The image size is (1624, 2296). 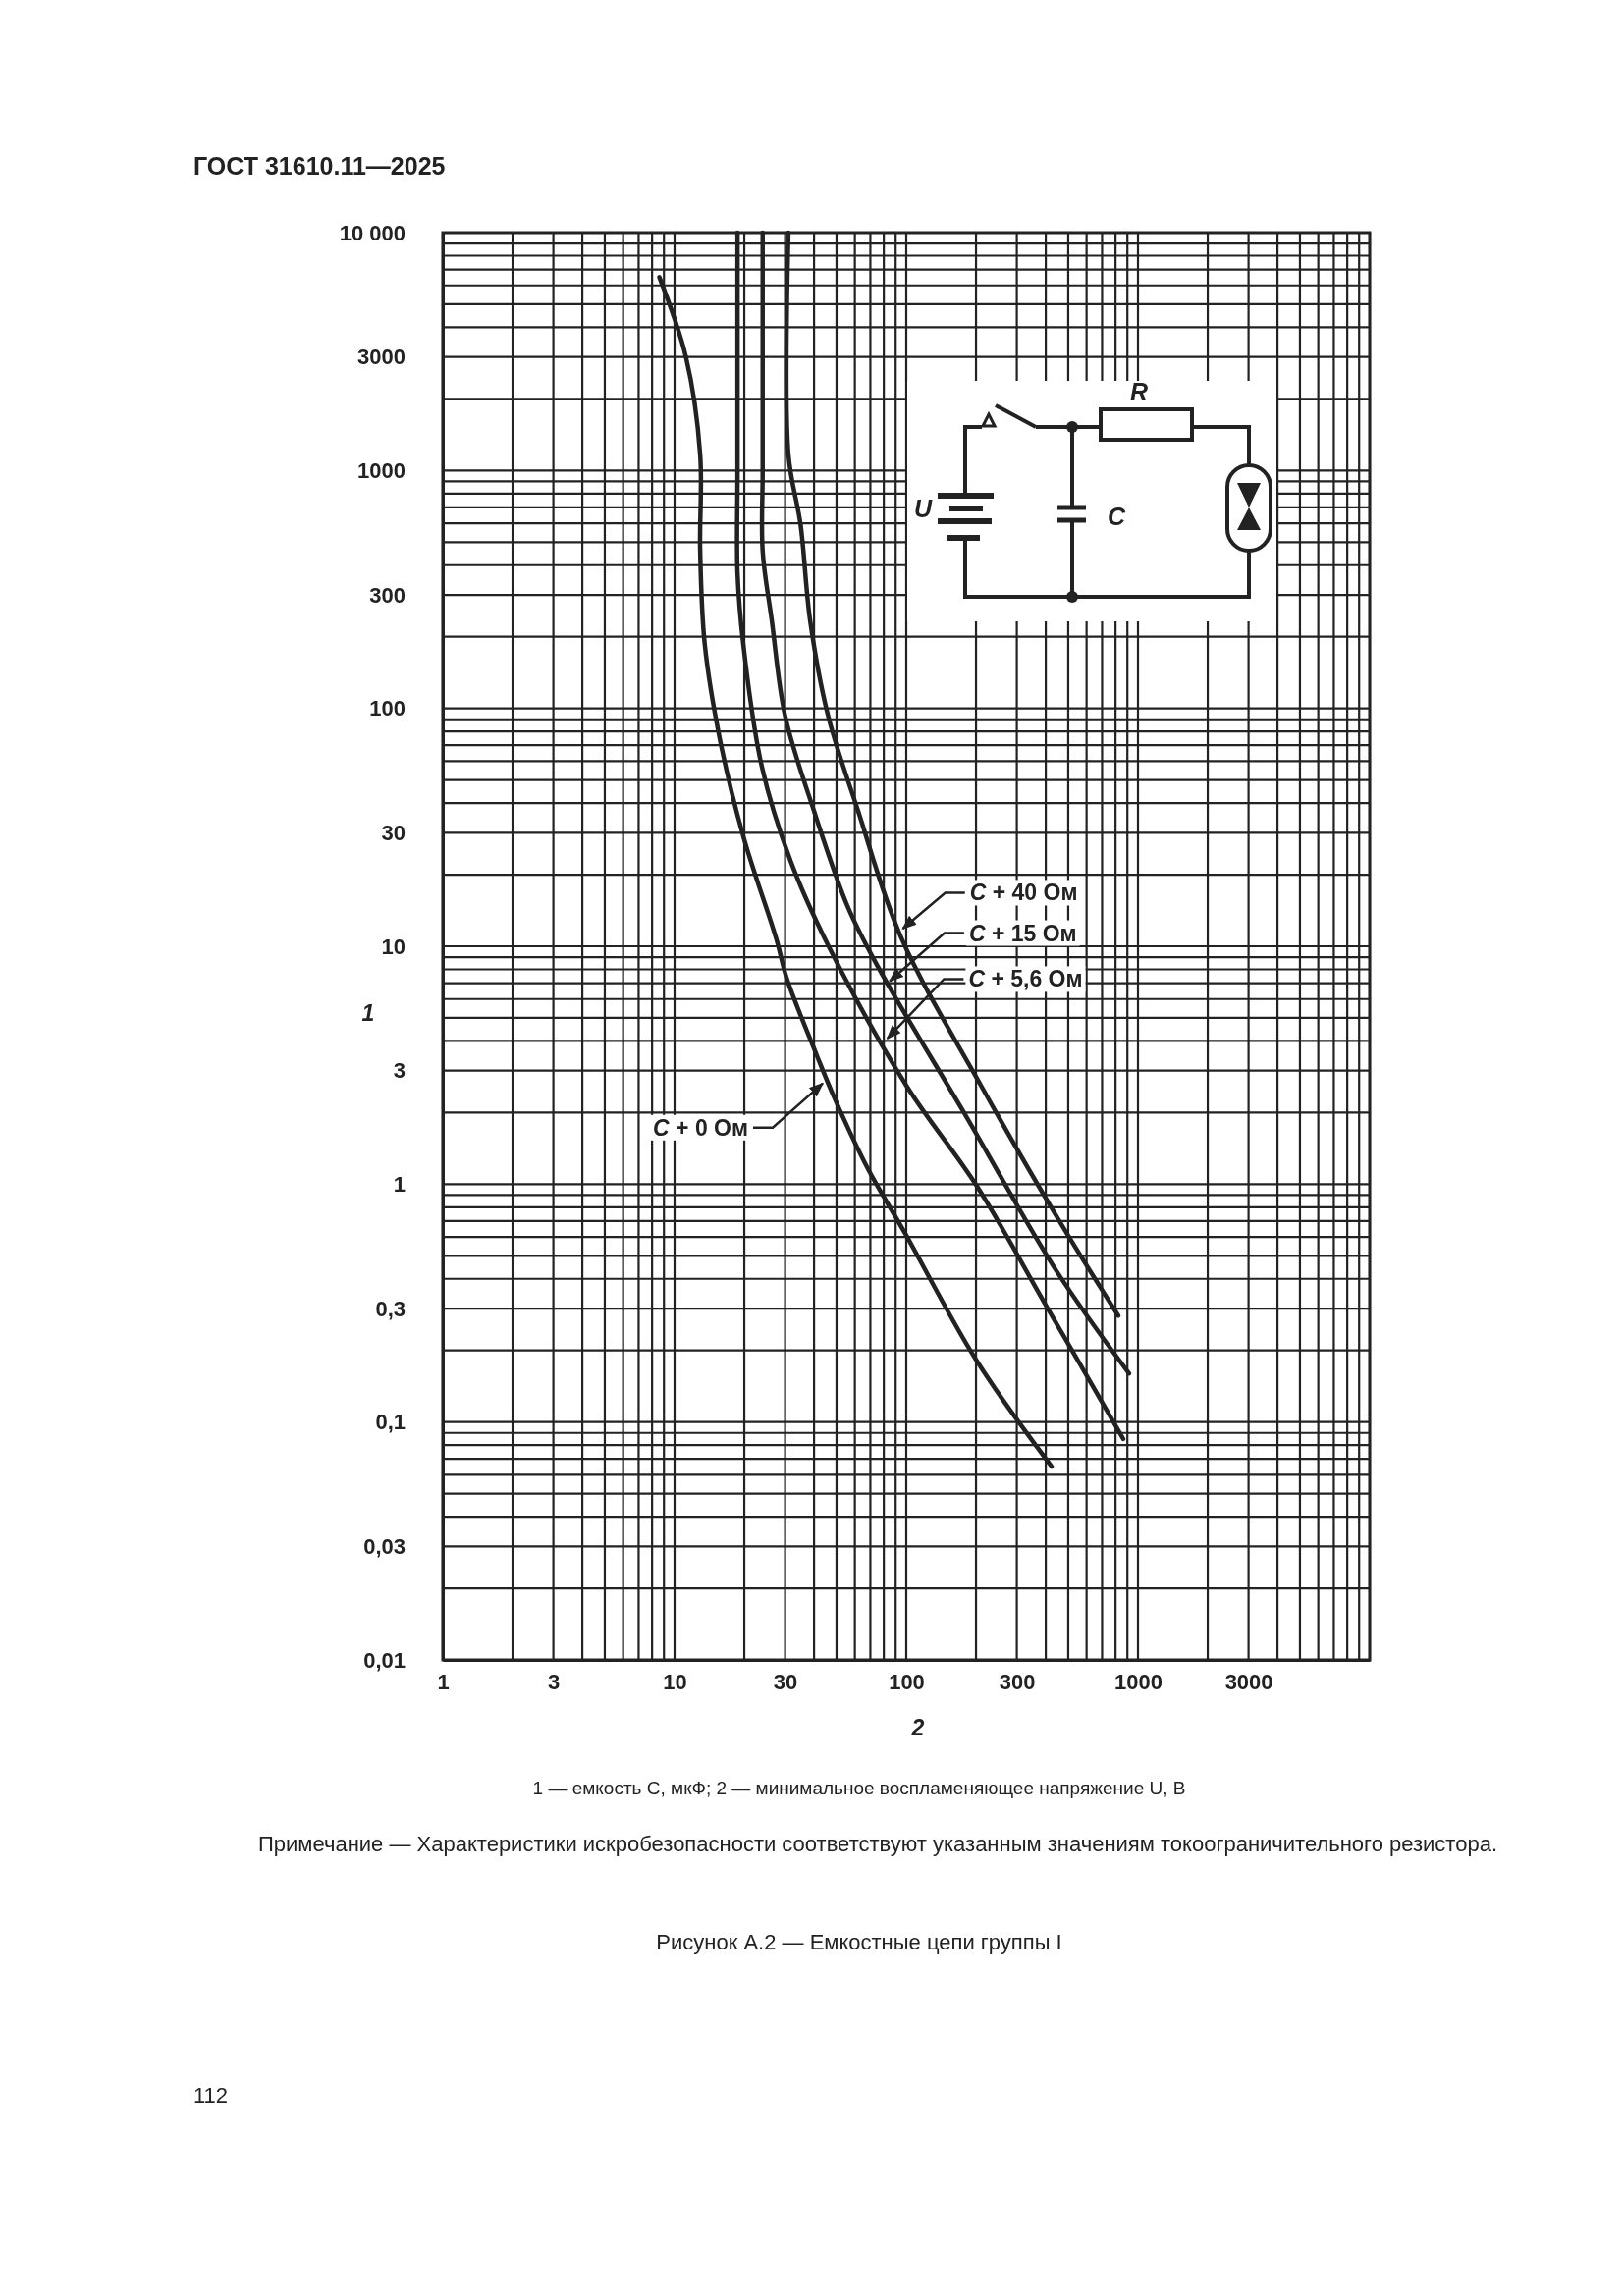 What do you see at coordinates (1116, 516) in the screenshot?
I see `annotation: C` at bounding box center [1116, 516].